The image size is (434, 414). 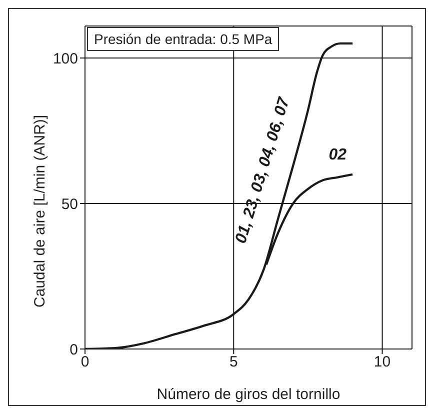 What do you see at coordinates (65, 59) in the screenshot?
I see `y-tick-label: 100` at bounding box center [65, 59].